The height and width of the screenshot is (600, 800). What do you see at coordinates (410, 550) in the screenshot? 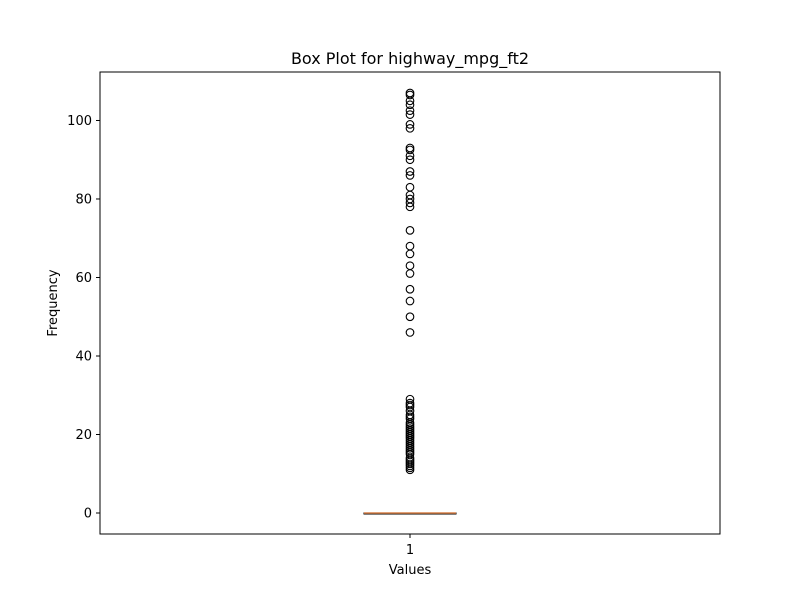
I see `x-tick-label: 1` at bounding box center [410, 550].